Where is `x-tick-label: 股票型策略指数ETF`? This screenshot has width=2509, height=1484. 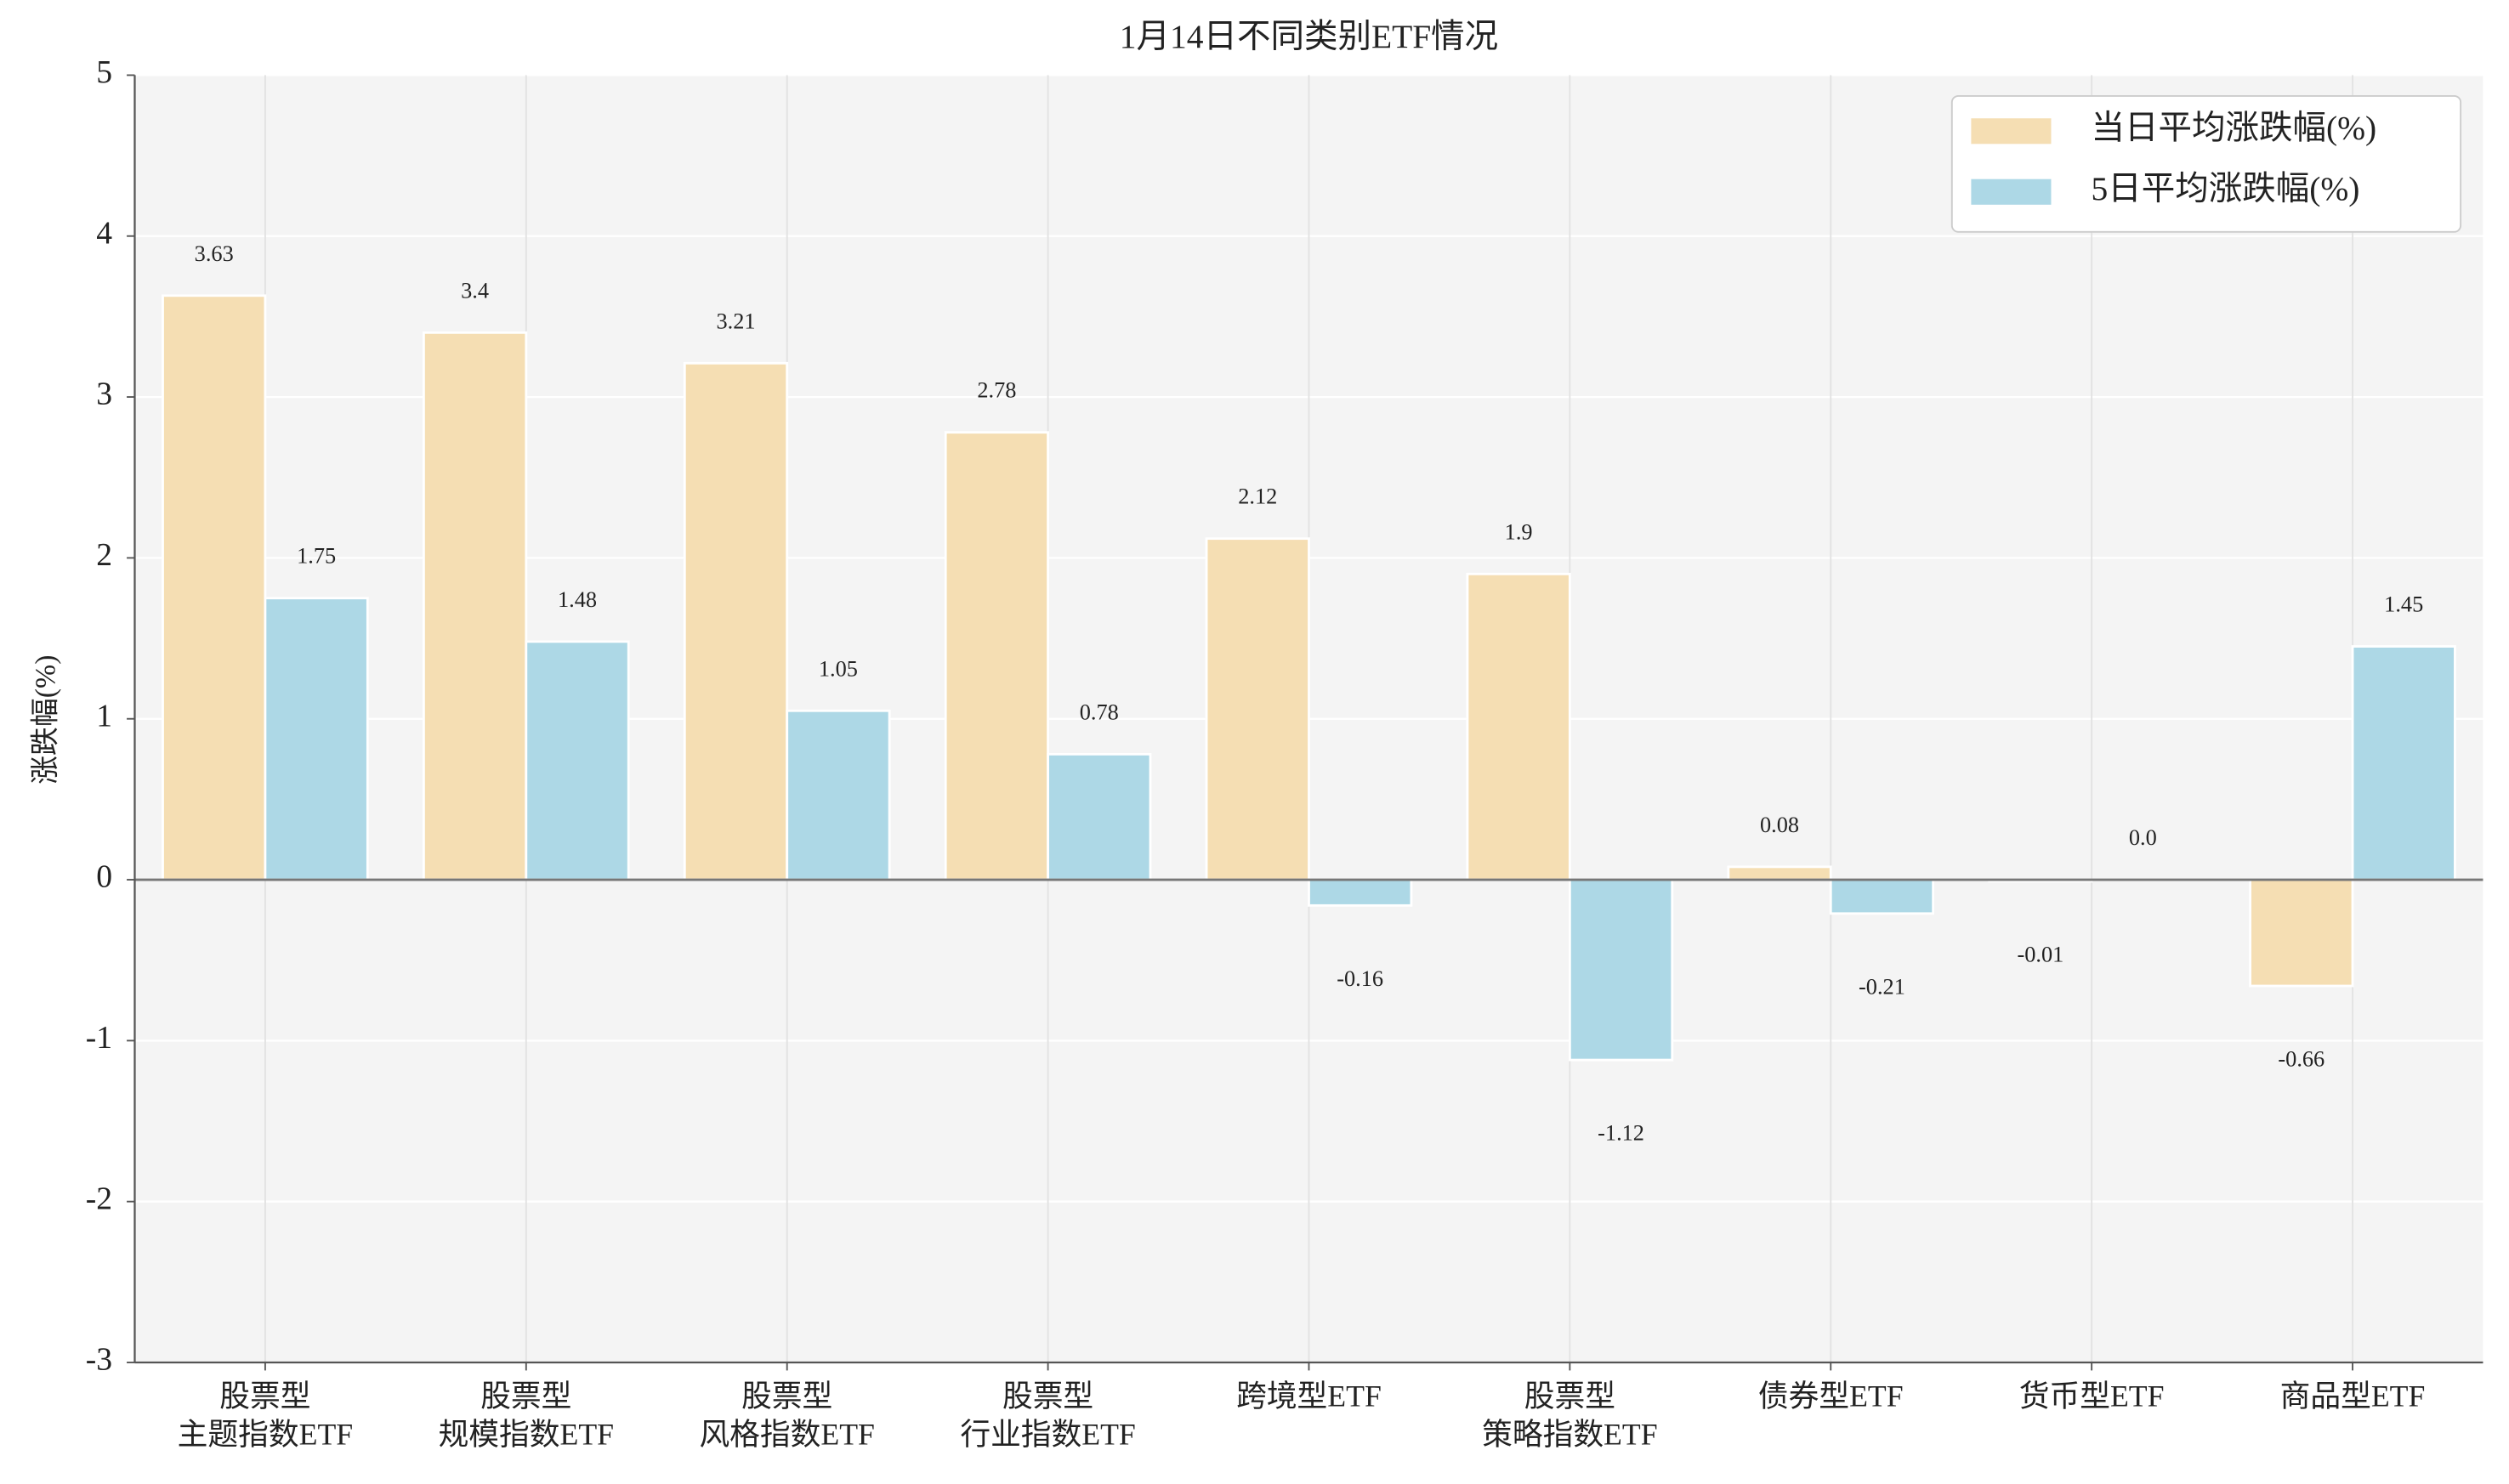
x-tick-label: 股票型策略指数ETF is located at coordinates (1569, 1415).